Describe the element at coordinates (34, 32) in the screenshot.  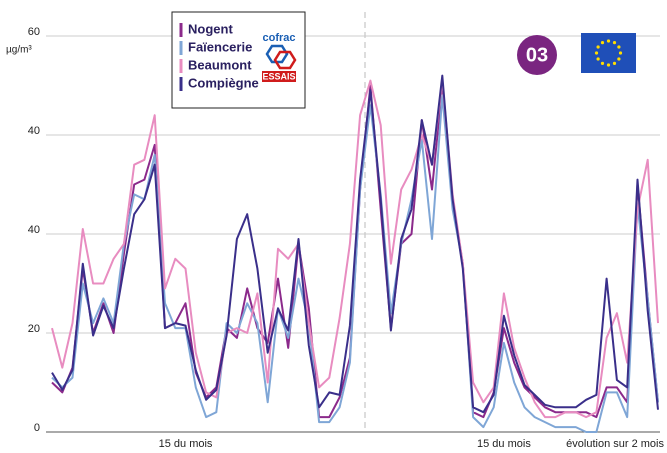
I see `y-tick-label: 60` at that location.